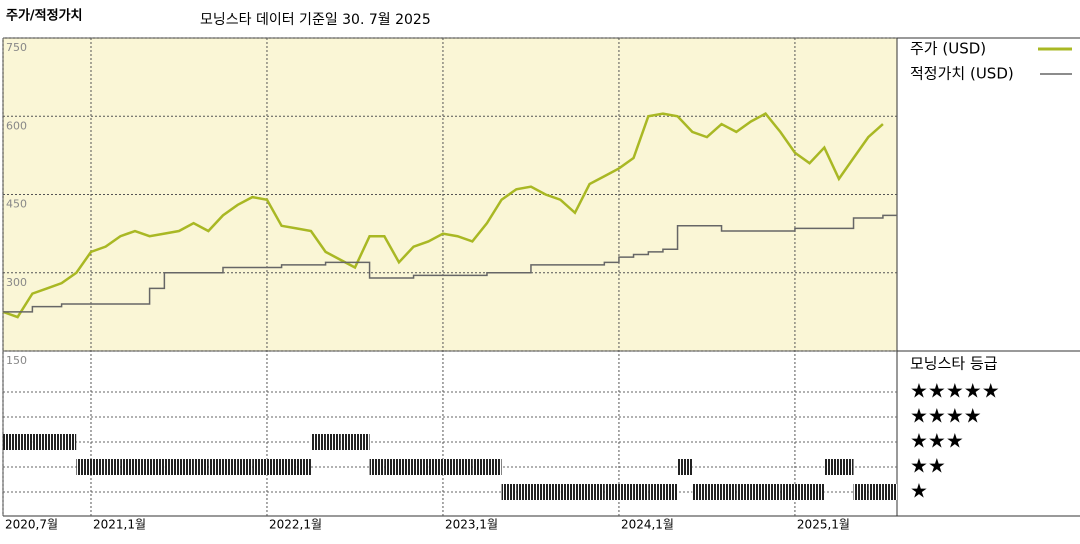  What do you see at coordinates (647, 525) in the screenshot?
I see `x-tick-label: 2024,1월` at bounding box center [647, 525].